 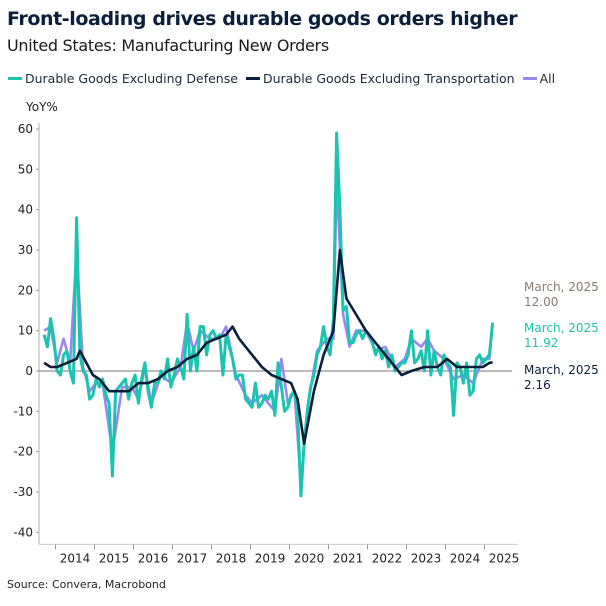 What do you see at coordinates (114, 558) in the screenshot?
I see `x-tick-label: 2015` at bounding box center [114, 558].